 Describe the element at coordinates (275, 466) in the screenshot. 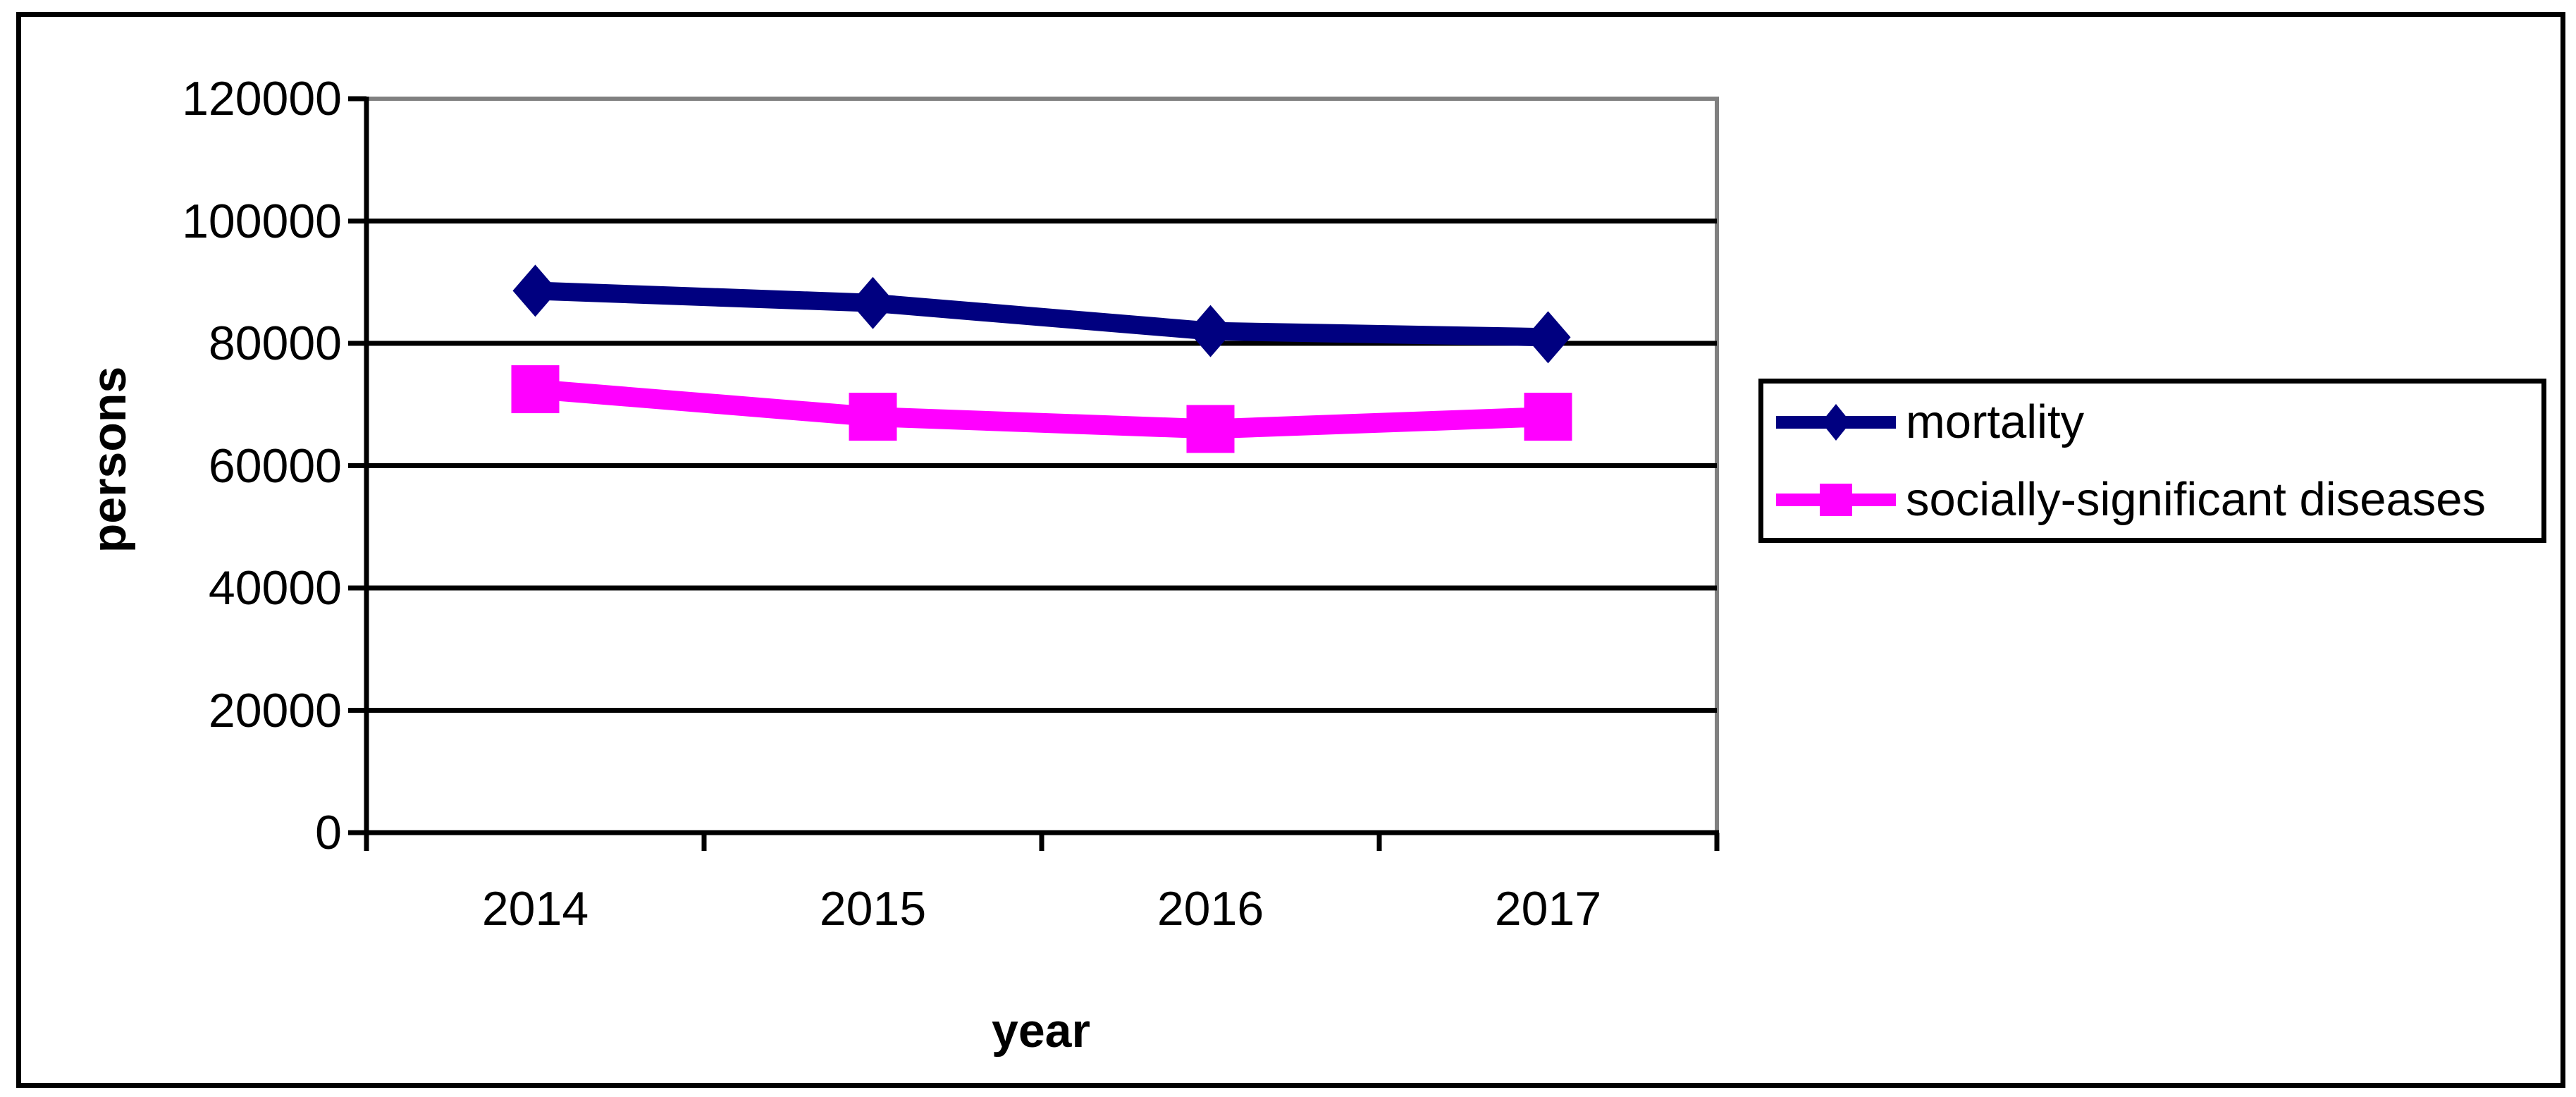

I see `y-tick-label-60000: 60000` at that location.